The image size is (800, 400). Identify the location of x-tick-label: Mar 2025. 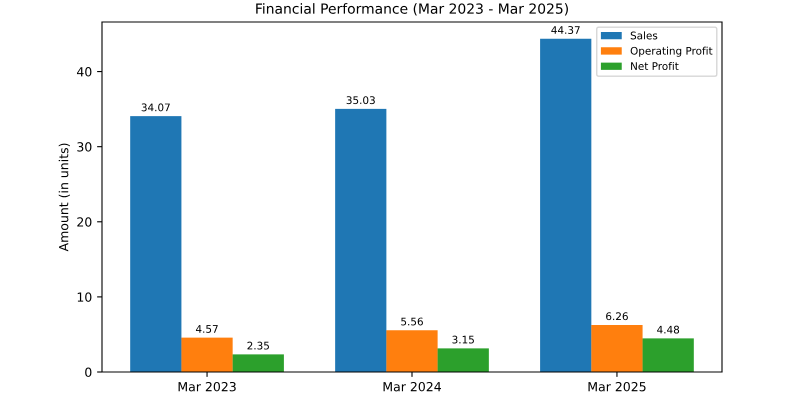
(617, 387).